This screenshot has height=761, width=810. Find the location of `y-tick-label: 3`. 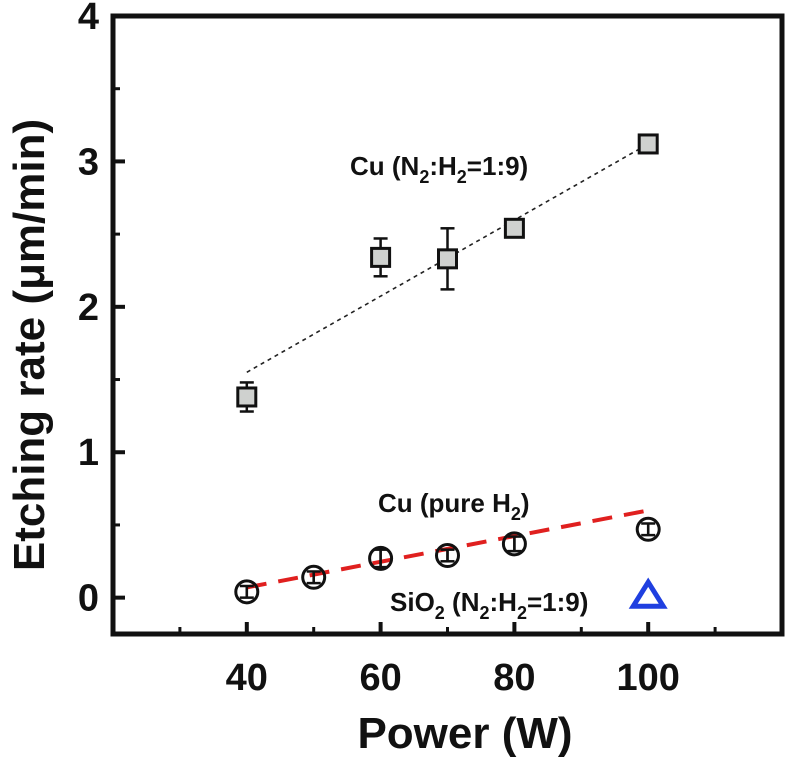

y-tick-label: 3 is located at coordinates (88, 162).